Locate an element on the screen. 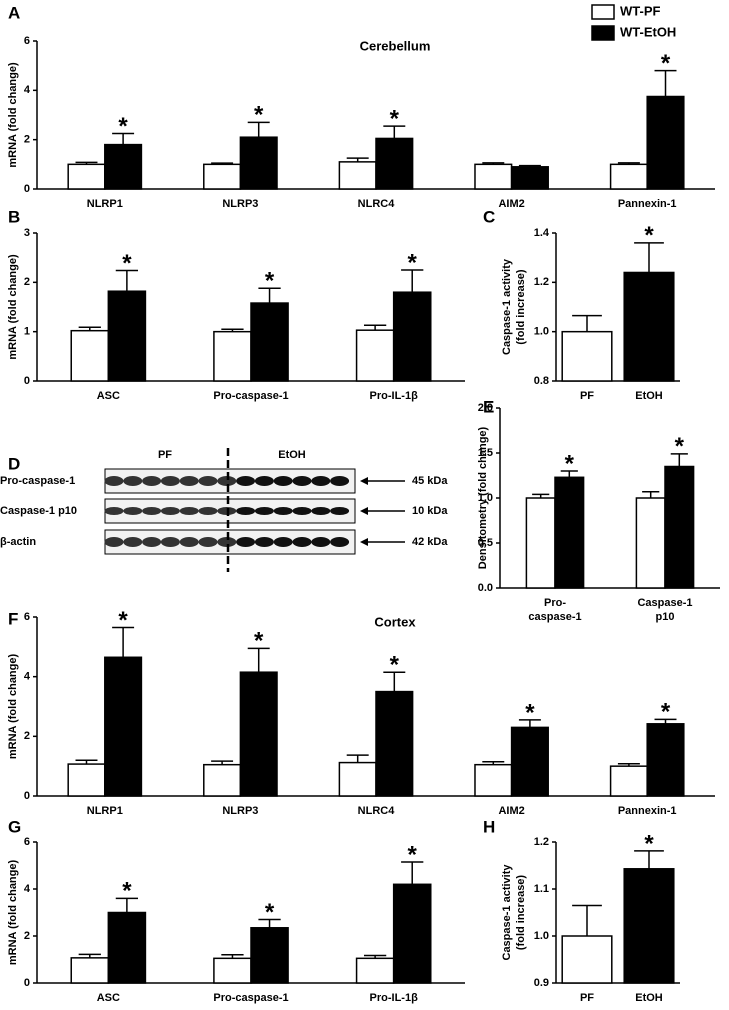 The width and height of the screenshot is (729, 1010). chart-title: Cortex is located at coordinates (395, 621).